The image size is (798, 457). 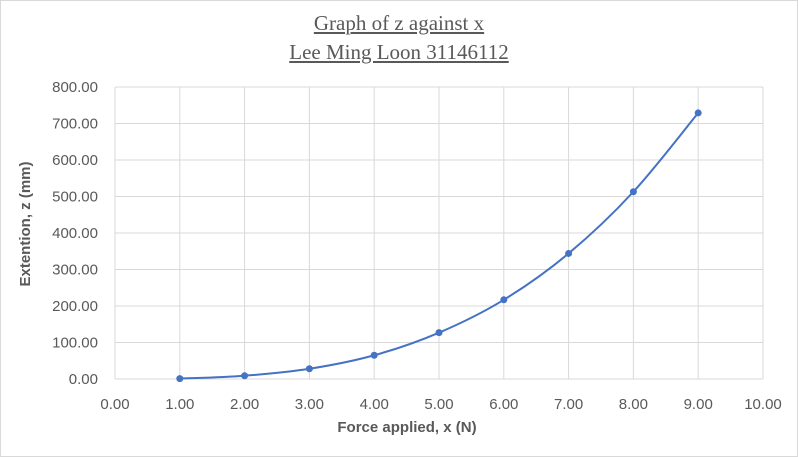 What do you see at coordinates (399, 23) in the screenshot?
I see `chart-title: Graph of z against x` at bounding box center [399, 23].